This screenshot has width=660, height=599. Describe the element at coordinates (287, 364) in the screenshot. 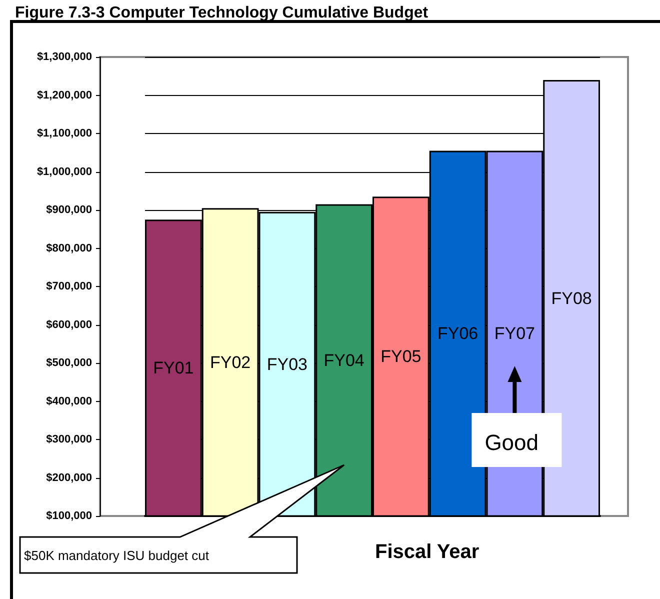

I see `x-tick-label: FY03` at that location.